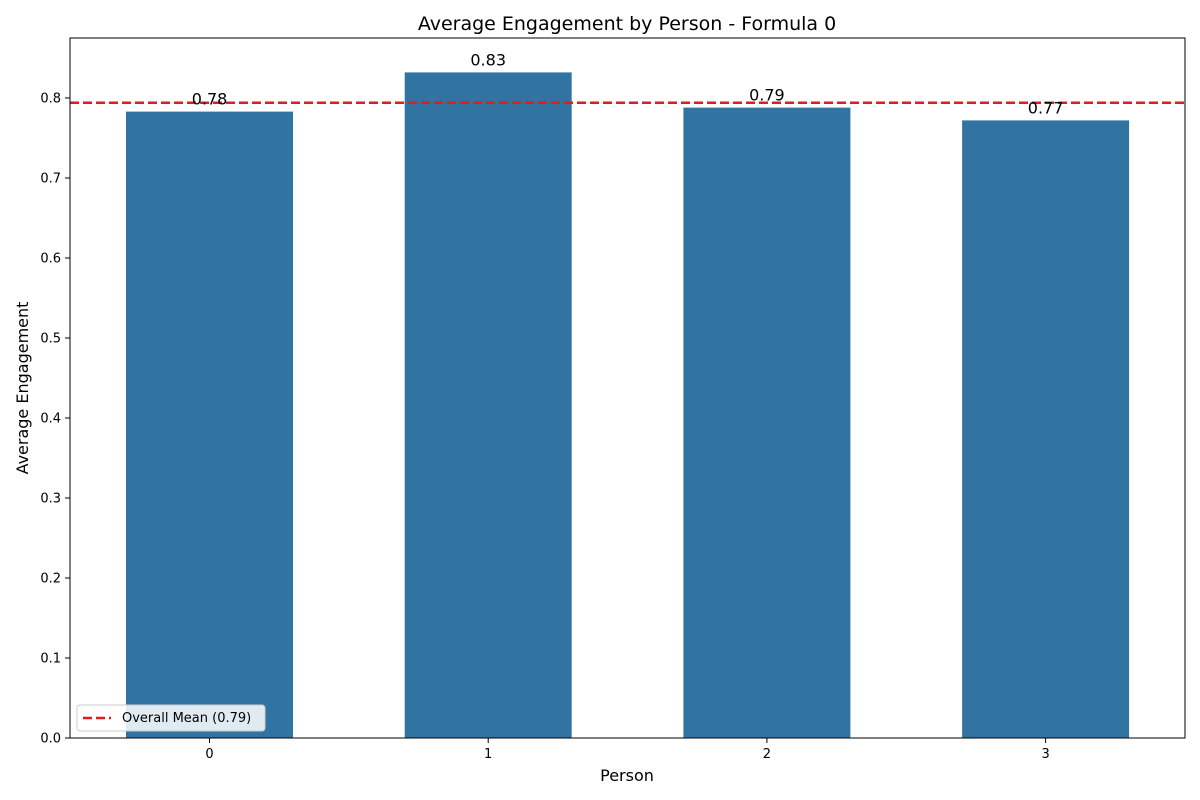  I want to click on y-axis: 0.0 0.1 0.2 0.3 0.4 0.5 0.6 0.7 0.8, so click(55, 419).